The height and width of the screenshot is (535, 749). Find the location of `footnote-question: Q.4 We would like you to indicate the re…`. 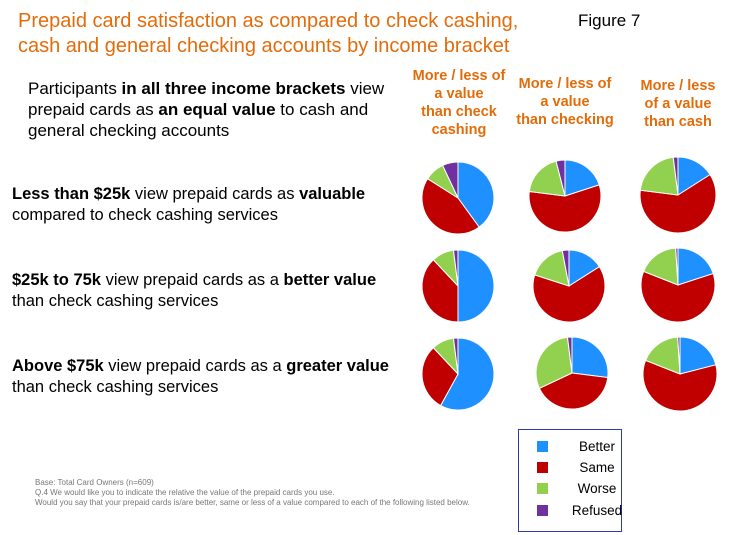

footnote-question: Q.4 We would like you to indicate the re… is located at coordinates (185, 492).